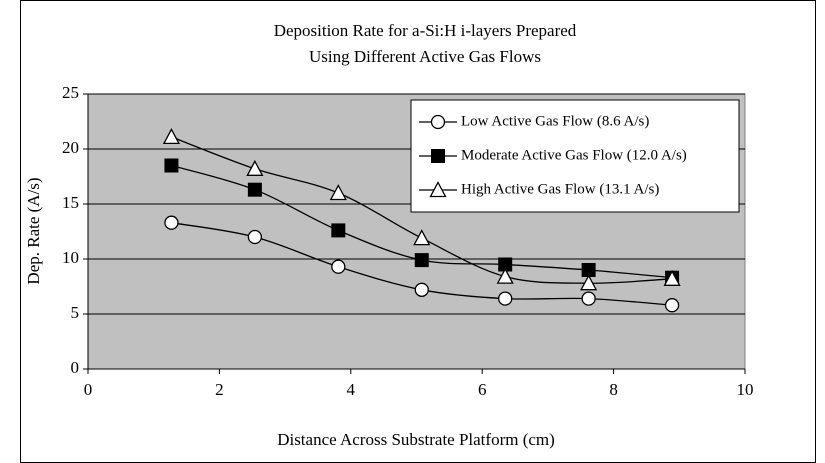 Image resolution: width=825 pixels, height=463 pixels. I want to click on legend-label: Low Active Gas Flow (8.6 A/s), so click(555, 121).